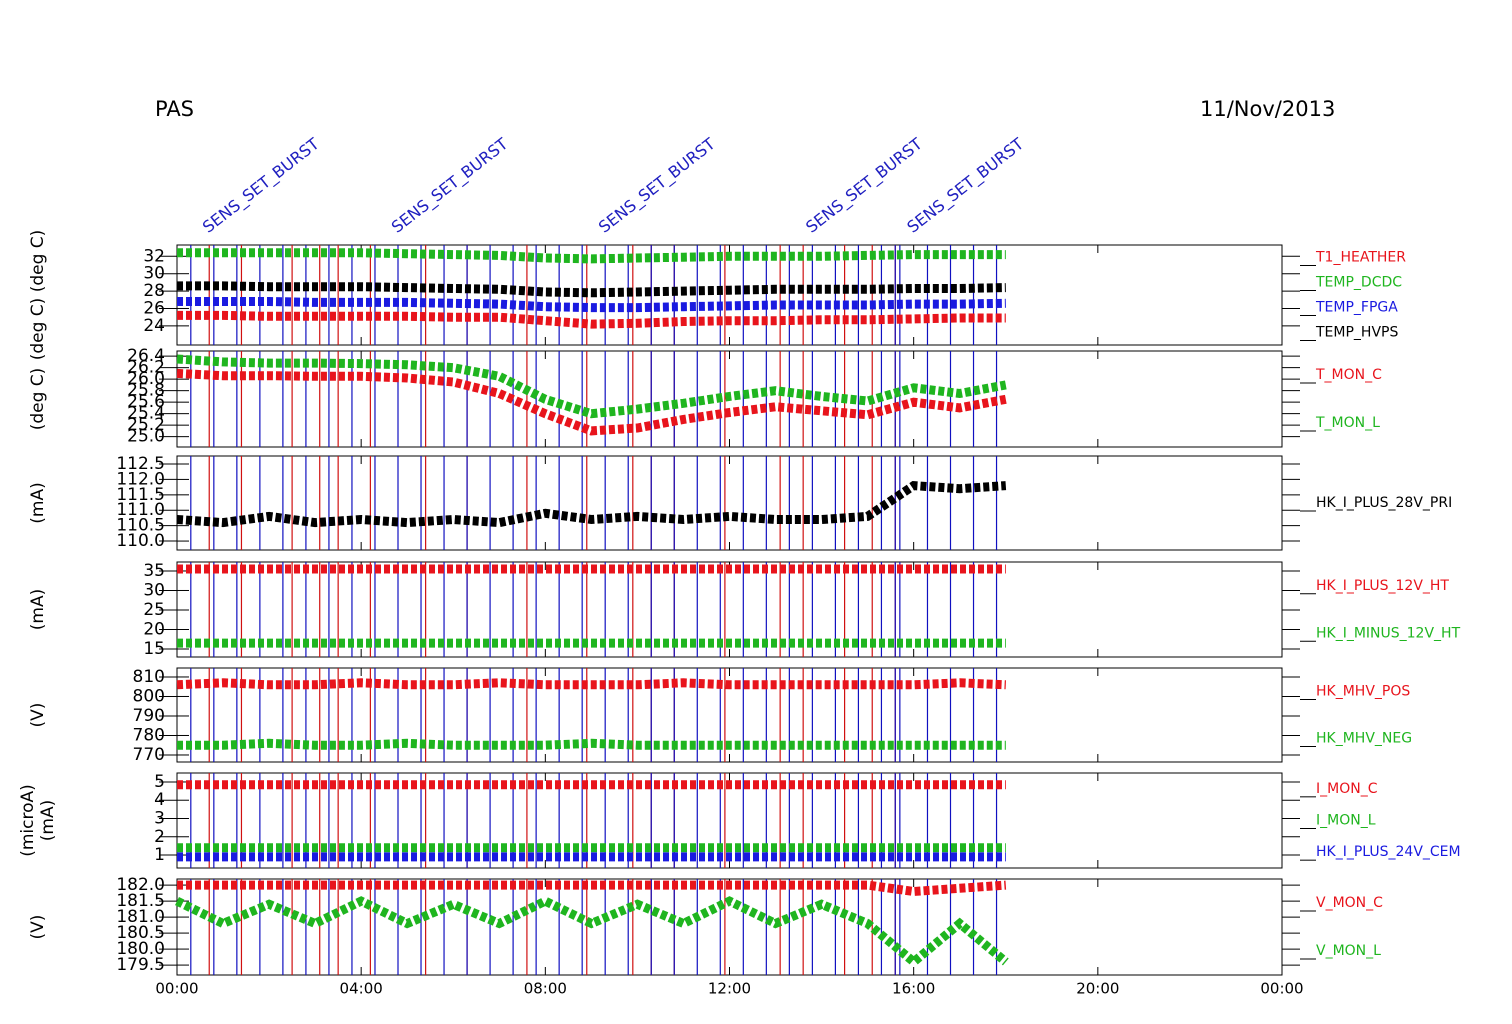 This screenshot has height=1024, width=1512. What do you see at coordinates (149, 755) in the screenshot?
I see `y-tick-label: 770` at bounding box center [149, 755].